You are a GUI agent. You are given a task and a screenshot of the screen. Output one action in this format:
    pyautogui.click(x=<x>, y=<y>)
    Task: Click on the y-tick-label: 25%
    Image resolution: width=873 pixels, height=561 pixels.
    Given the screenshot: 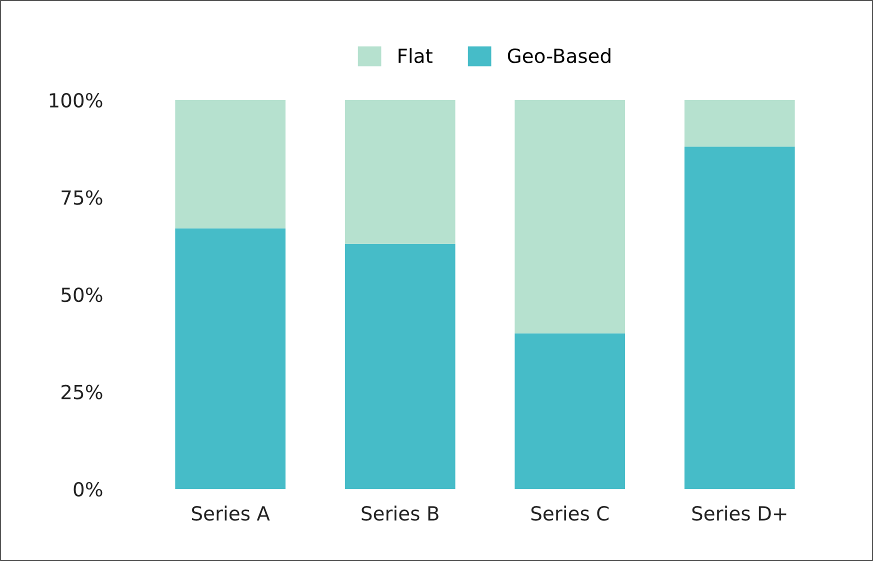 What is the action you would take?
    pyautogui.click(x=82, y=392)
    